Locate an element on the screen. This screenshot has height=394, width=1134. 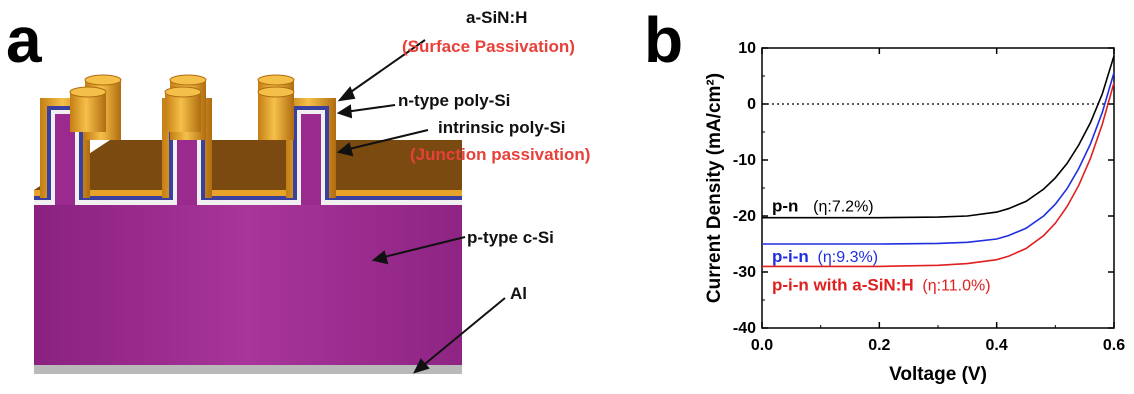
top-surface is located at coordinates (248, 172).